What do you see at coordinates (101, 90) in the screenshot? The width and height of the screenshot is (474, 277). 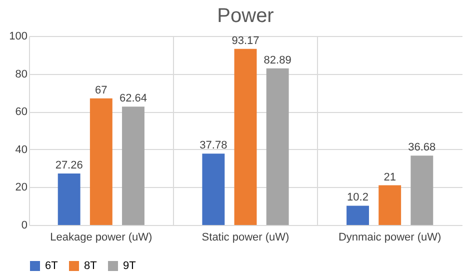 I see `data-label: 67` at bounding box center [101, 90].